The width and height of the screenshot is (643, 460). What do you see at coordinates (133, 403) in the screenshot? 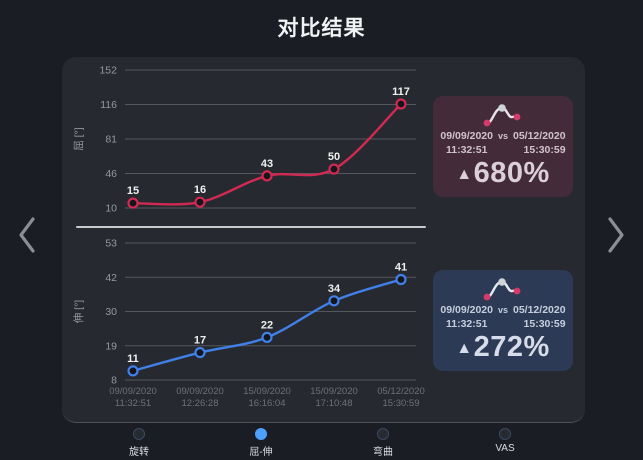
I see `x-tick-time: 11:32:51` at bounding box center [133, 403].